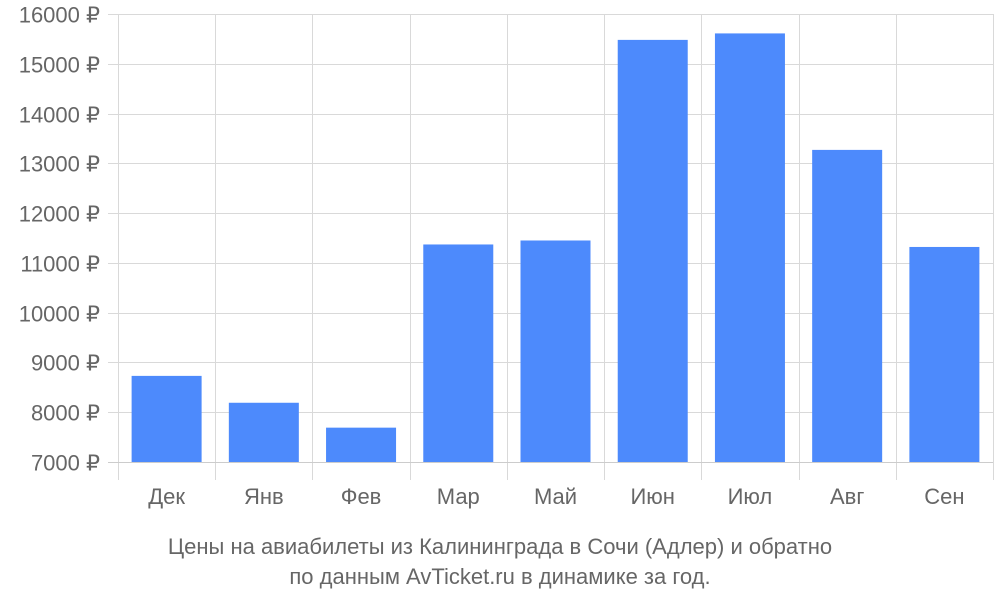  I want to click on x-tick-label: Фев, so click(361, 496).